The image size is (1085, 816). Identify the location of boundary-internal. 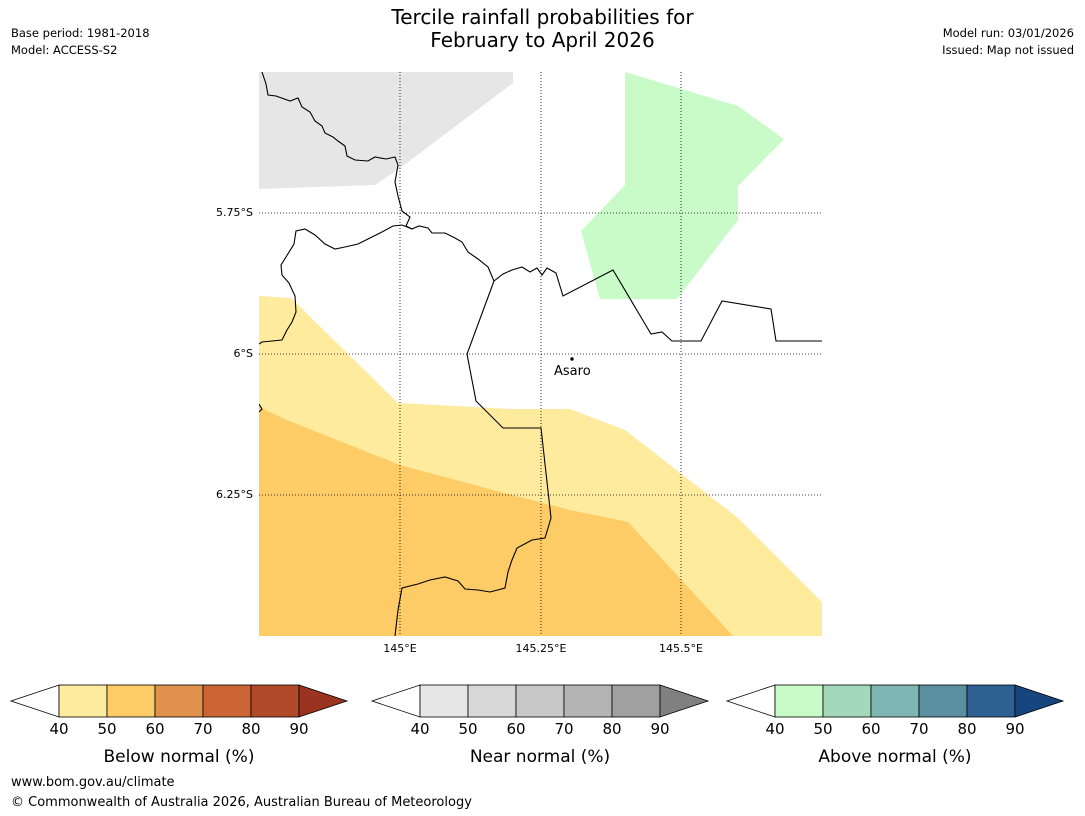
(473, 458).